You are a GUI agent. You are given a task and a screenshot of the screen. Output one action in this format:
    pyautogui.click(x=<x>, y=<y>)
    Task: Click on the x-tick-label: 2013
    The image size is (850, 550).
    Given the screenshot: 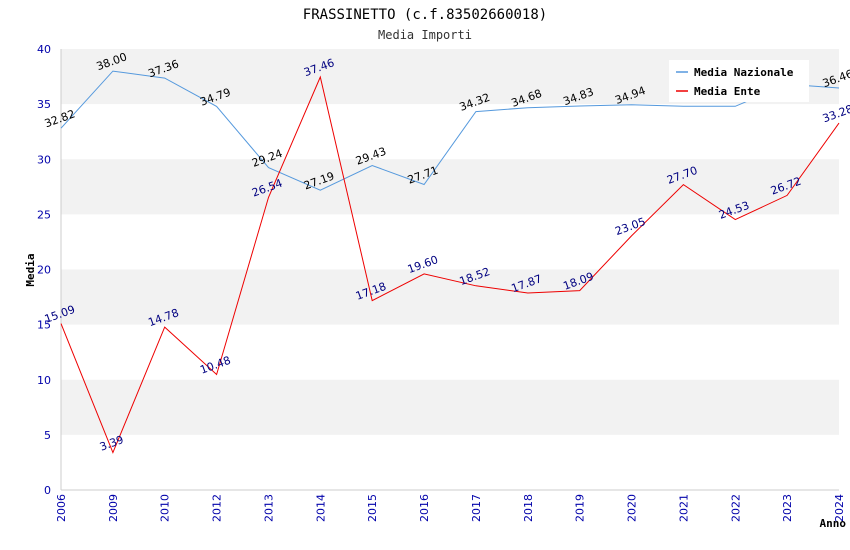 What is the action you would take?
    pyautogui.click(x=268, y=508)
    